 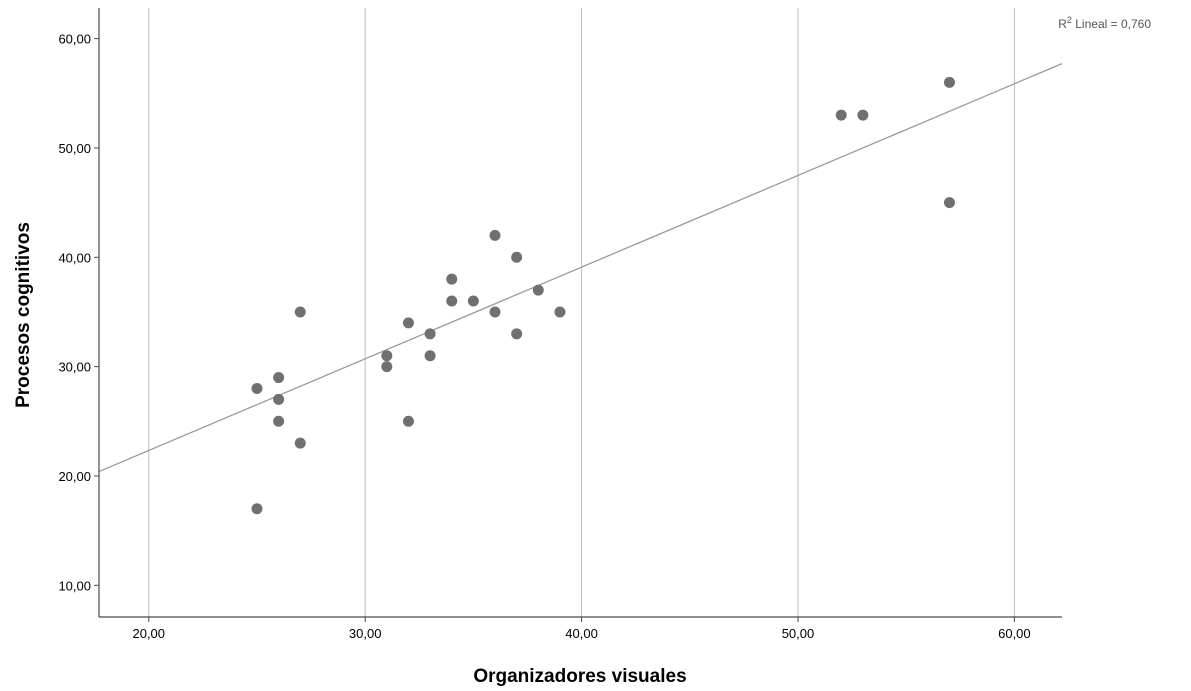 I want to click on y-tick-label: 40,00, so click(x=74, y=257).